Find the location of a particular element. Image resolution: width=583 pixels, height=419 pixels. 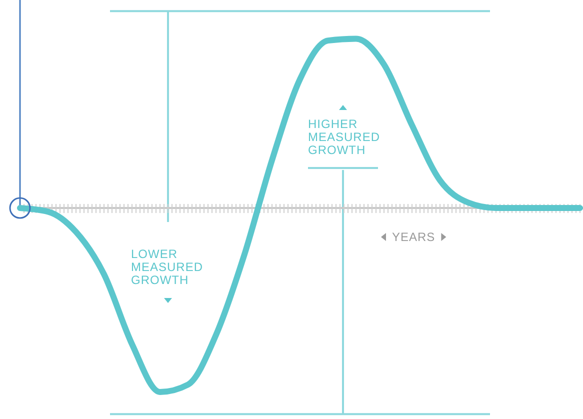

annotation: HIGHER MEASURED GROWTH is located at coordinates (344, 137).